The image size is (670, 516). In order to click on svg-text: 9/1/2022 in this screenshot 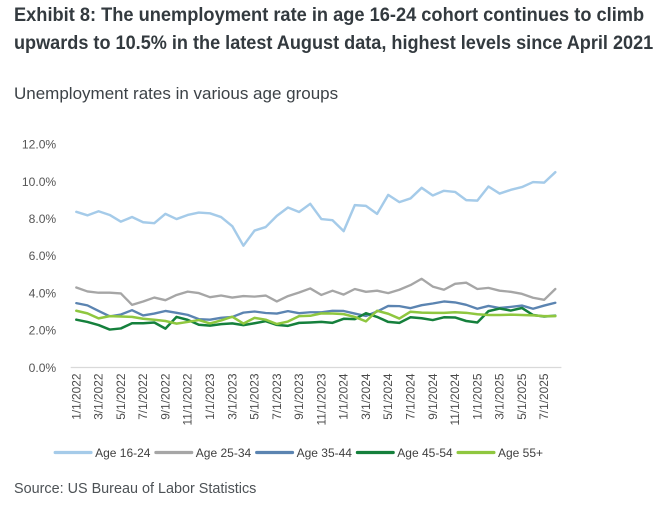, I will do `click(165, 396)`.